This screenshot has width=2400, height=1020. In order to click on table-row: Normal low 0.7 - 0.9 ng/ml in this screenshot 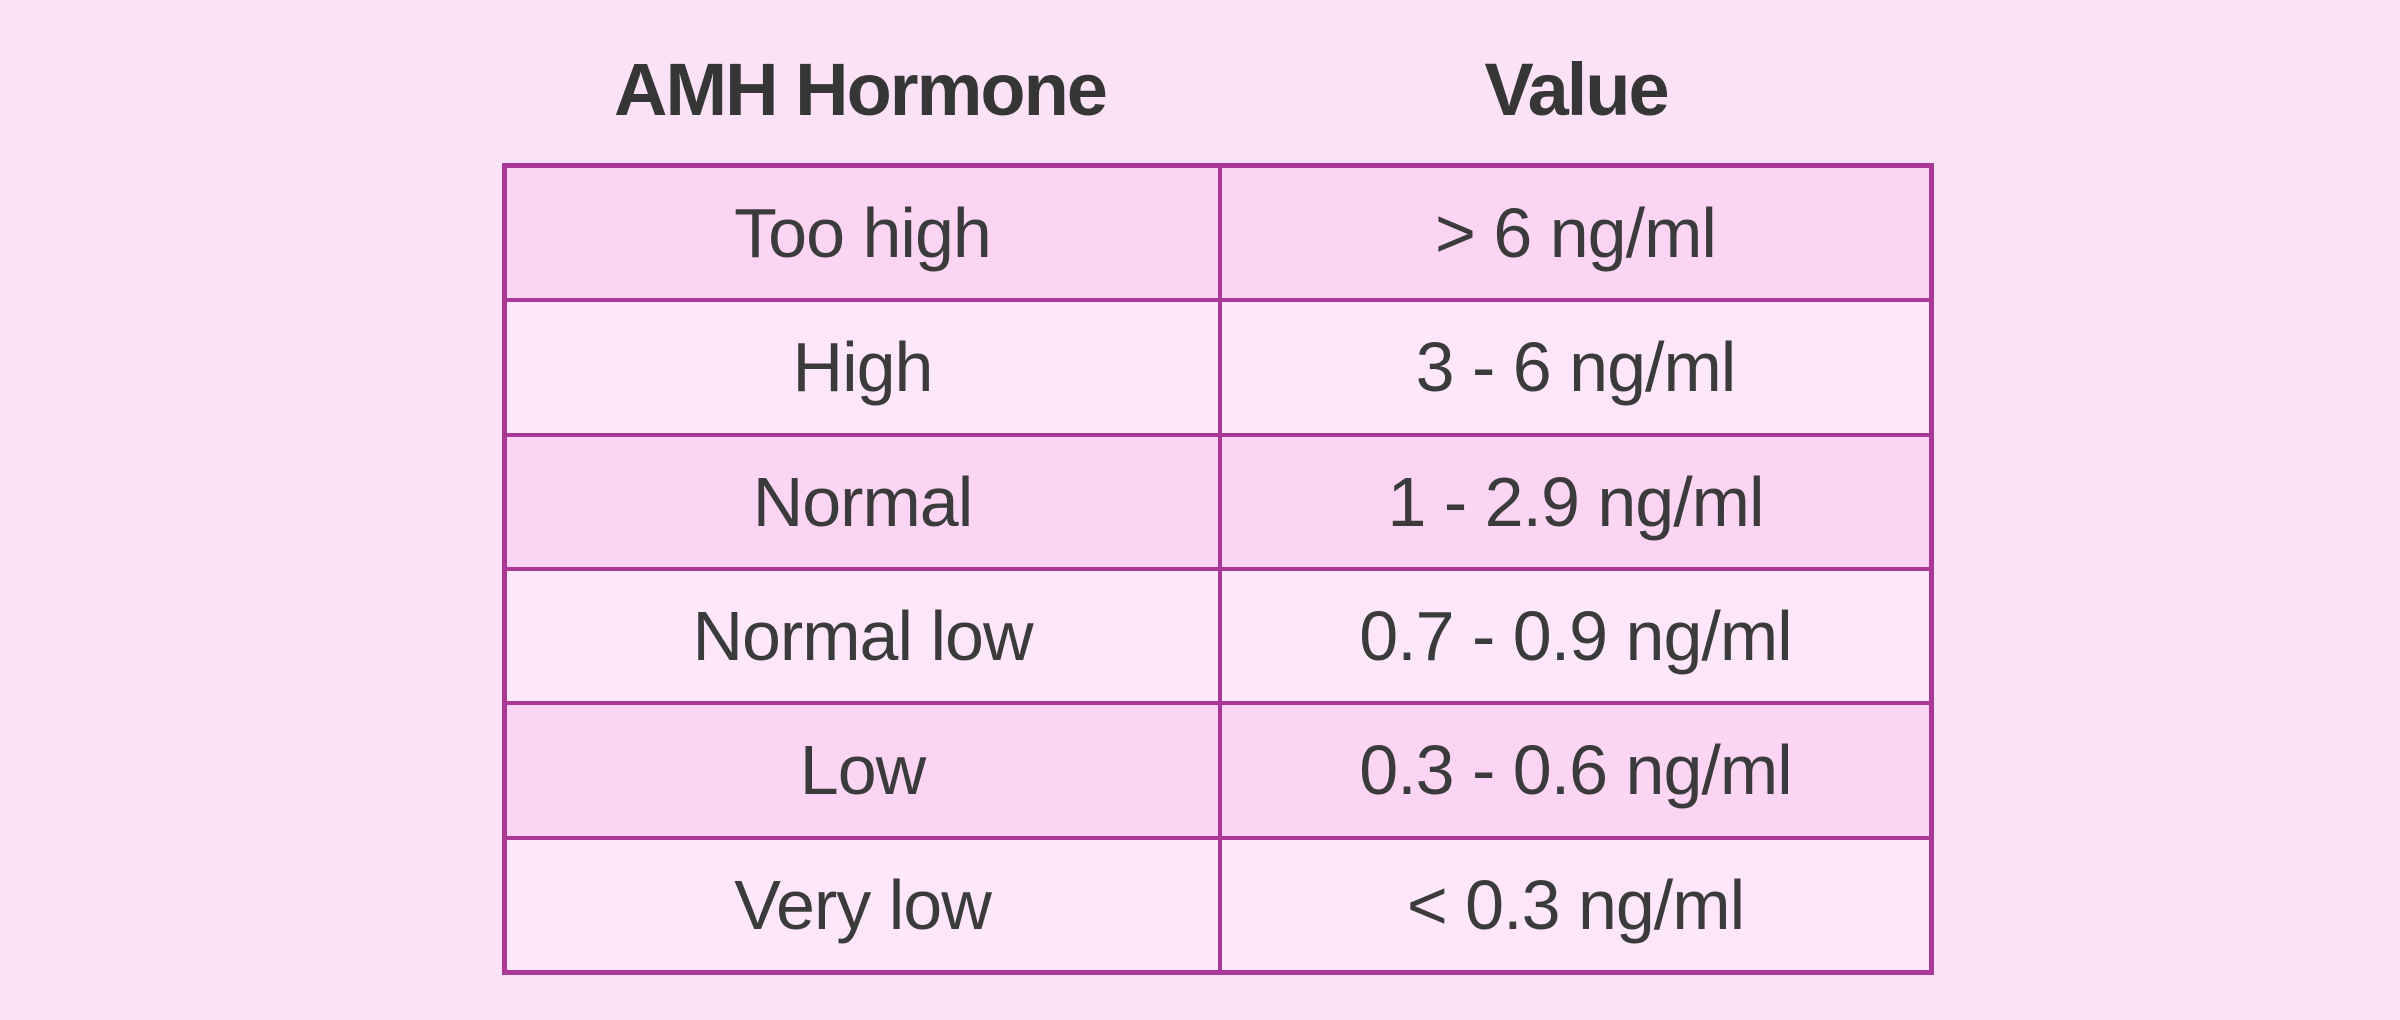, I will do `click(1218, 634)`.